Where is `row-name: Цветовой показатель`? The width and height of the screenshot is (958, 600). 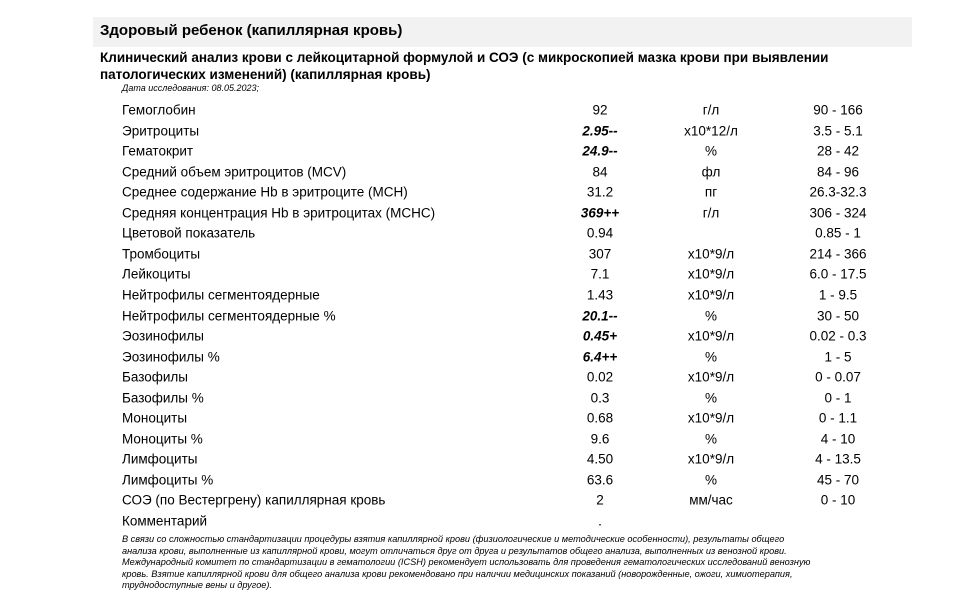 row-name: Цветовой показатель is located at coordinates (189, 233).